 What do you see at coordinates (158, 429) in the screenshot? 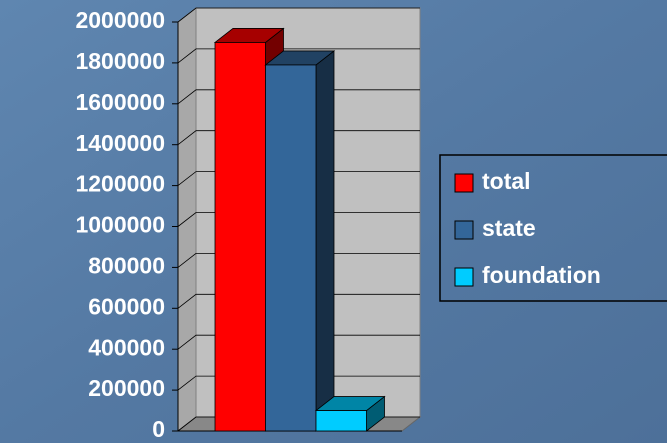
I see `y-tick-label: 0` at bounding box center [158, 429].